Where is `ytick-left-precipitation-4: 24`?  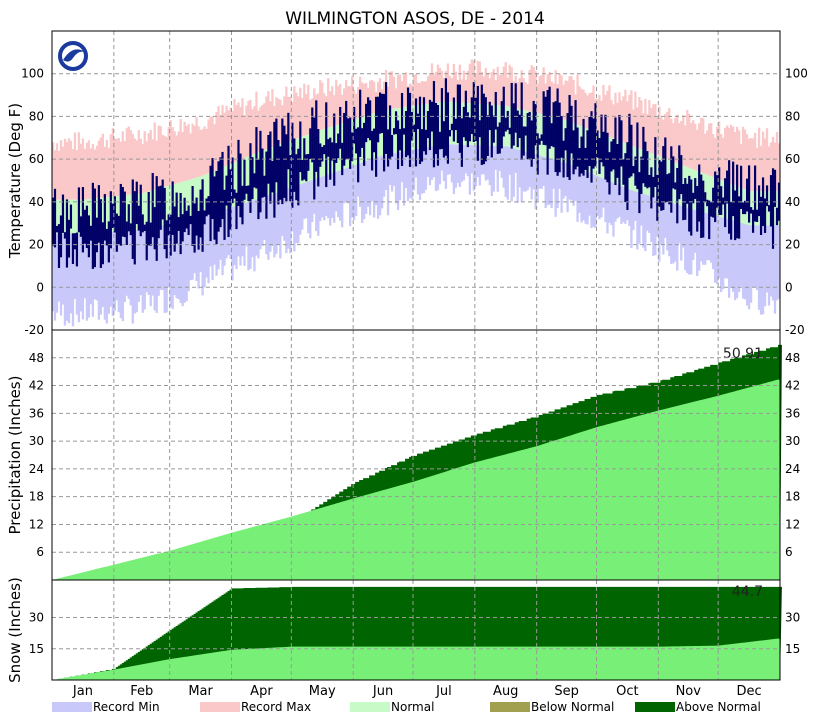
ytick-left-precipitation-4: 24 is located at coordinates (36, 469).